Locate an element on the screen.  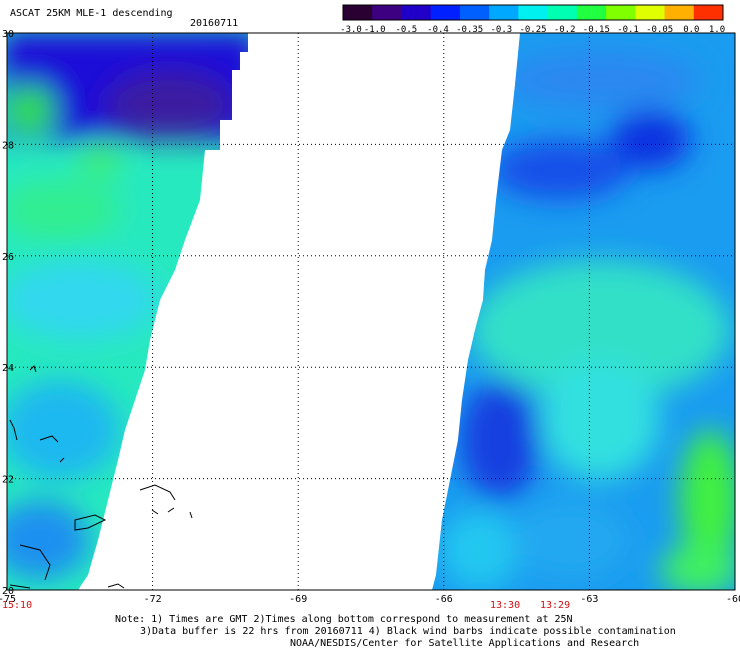
colorbar-label: -0.2 is located at coordinates (565, 30).